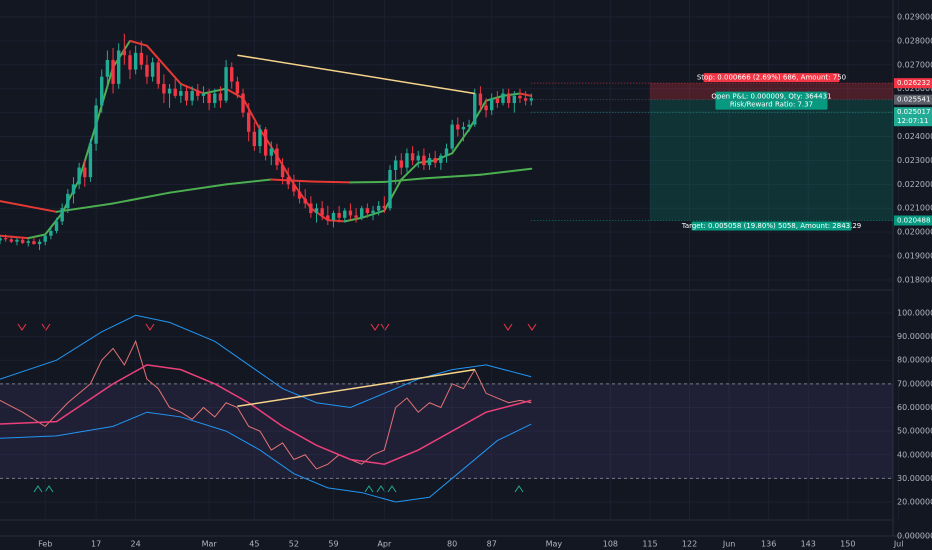 The image size is (932, 550). What do you see at coordinates (771, 100) in the screenshot?
I see `pnl-label-box` at bounding box center [771, 100].